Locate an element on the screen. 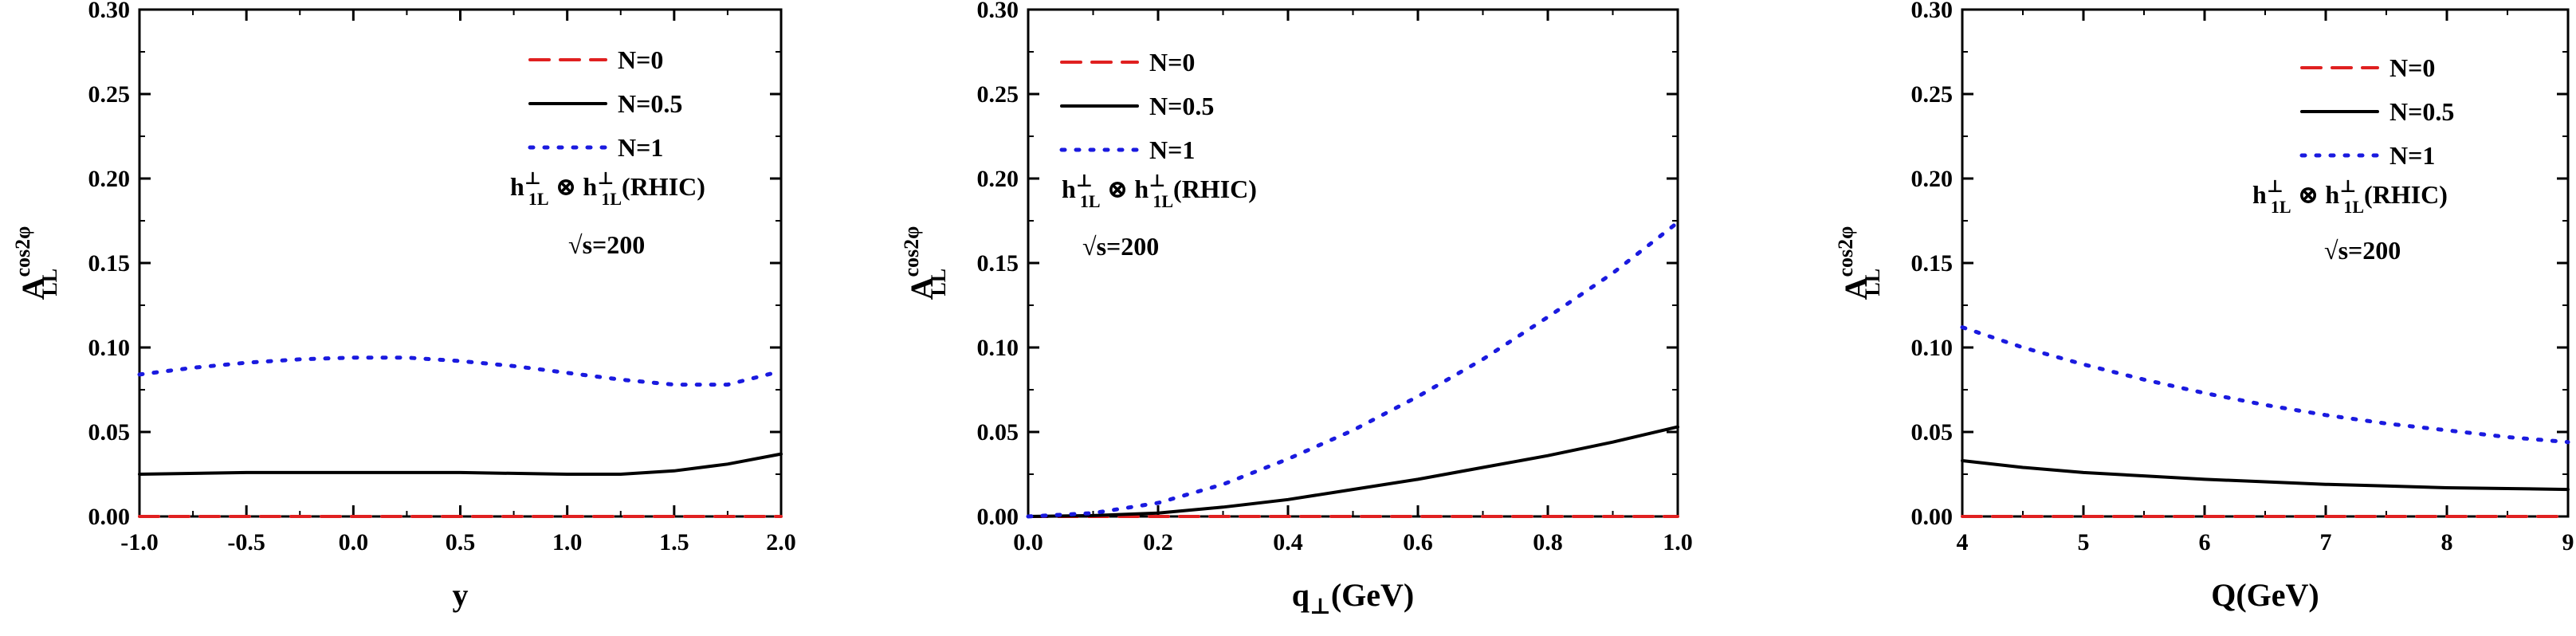 The height and width of the screenshot is (636, 2576). x-tick-label: 0.5 is located at coordinates (461, 542).